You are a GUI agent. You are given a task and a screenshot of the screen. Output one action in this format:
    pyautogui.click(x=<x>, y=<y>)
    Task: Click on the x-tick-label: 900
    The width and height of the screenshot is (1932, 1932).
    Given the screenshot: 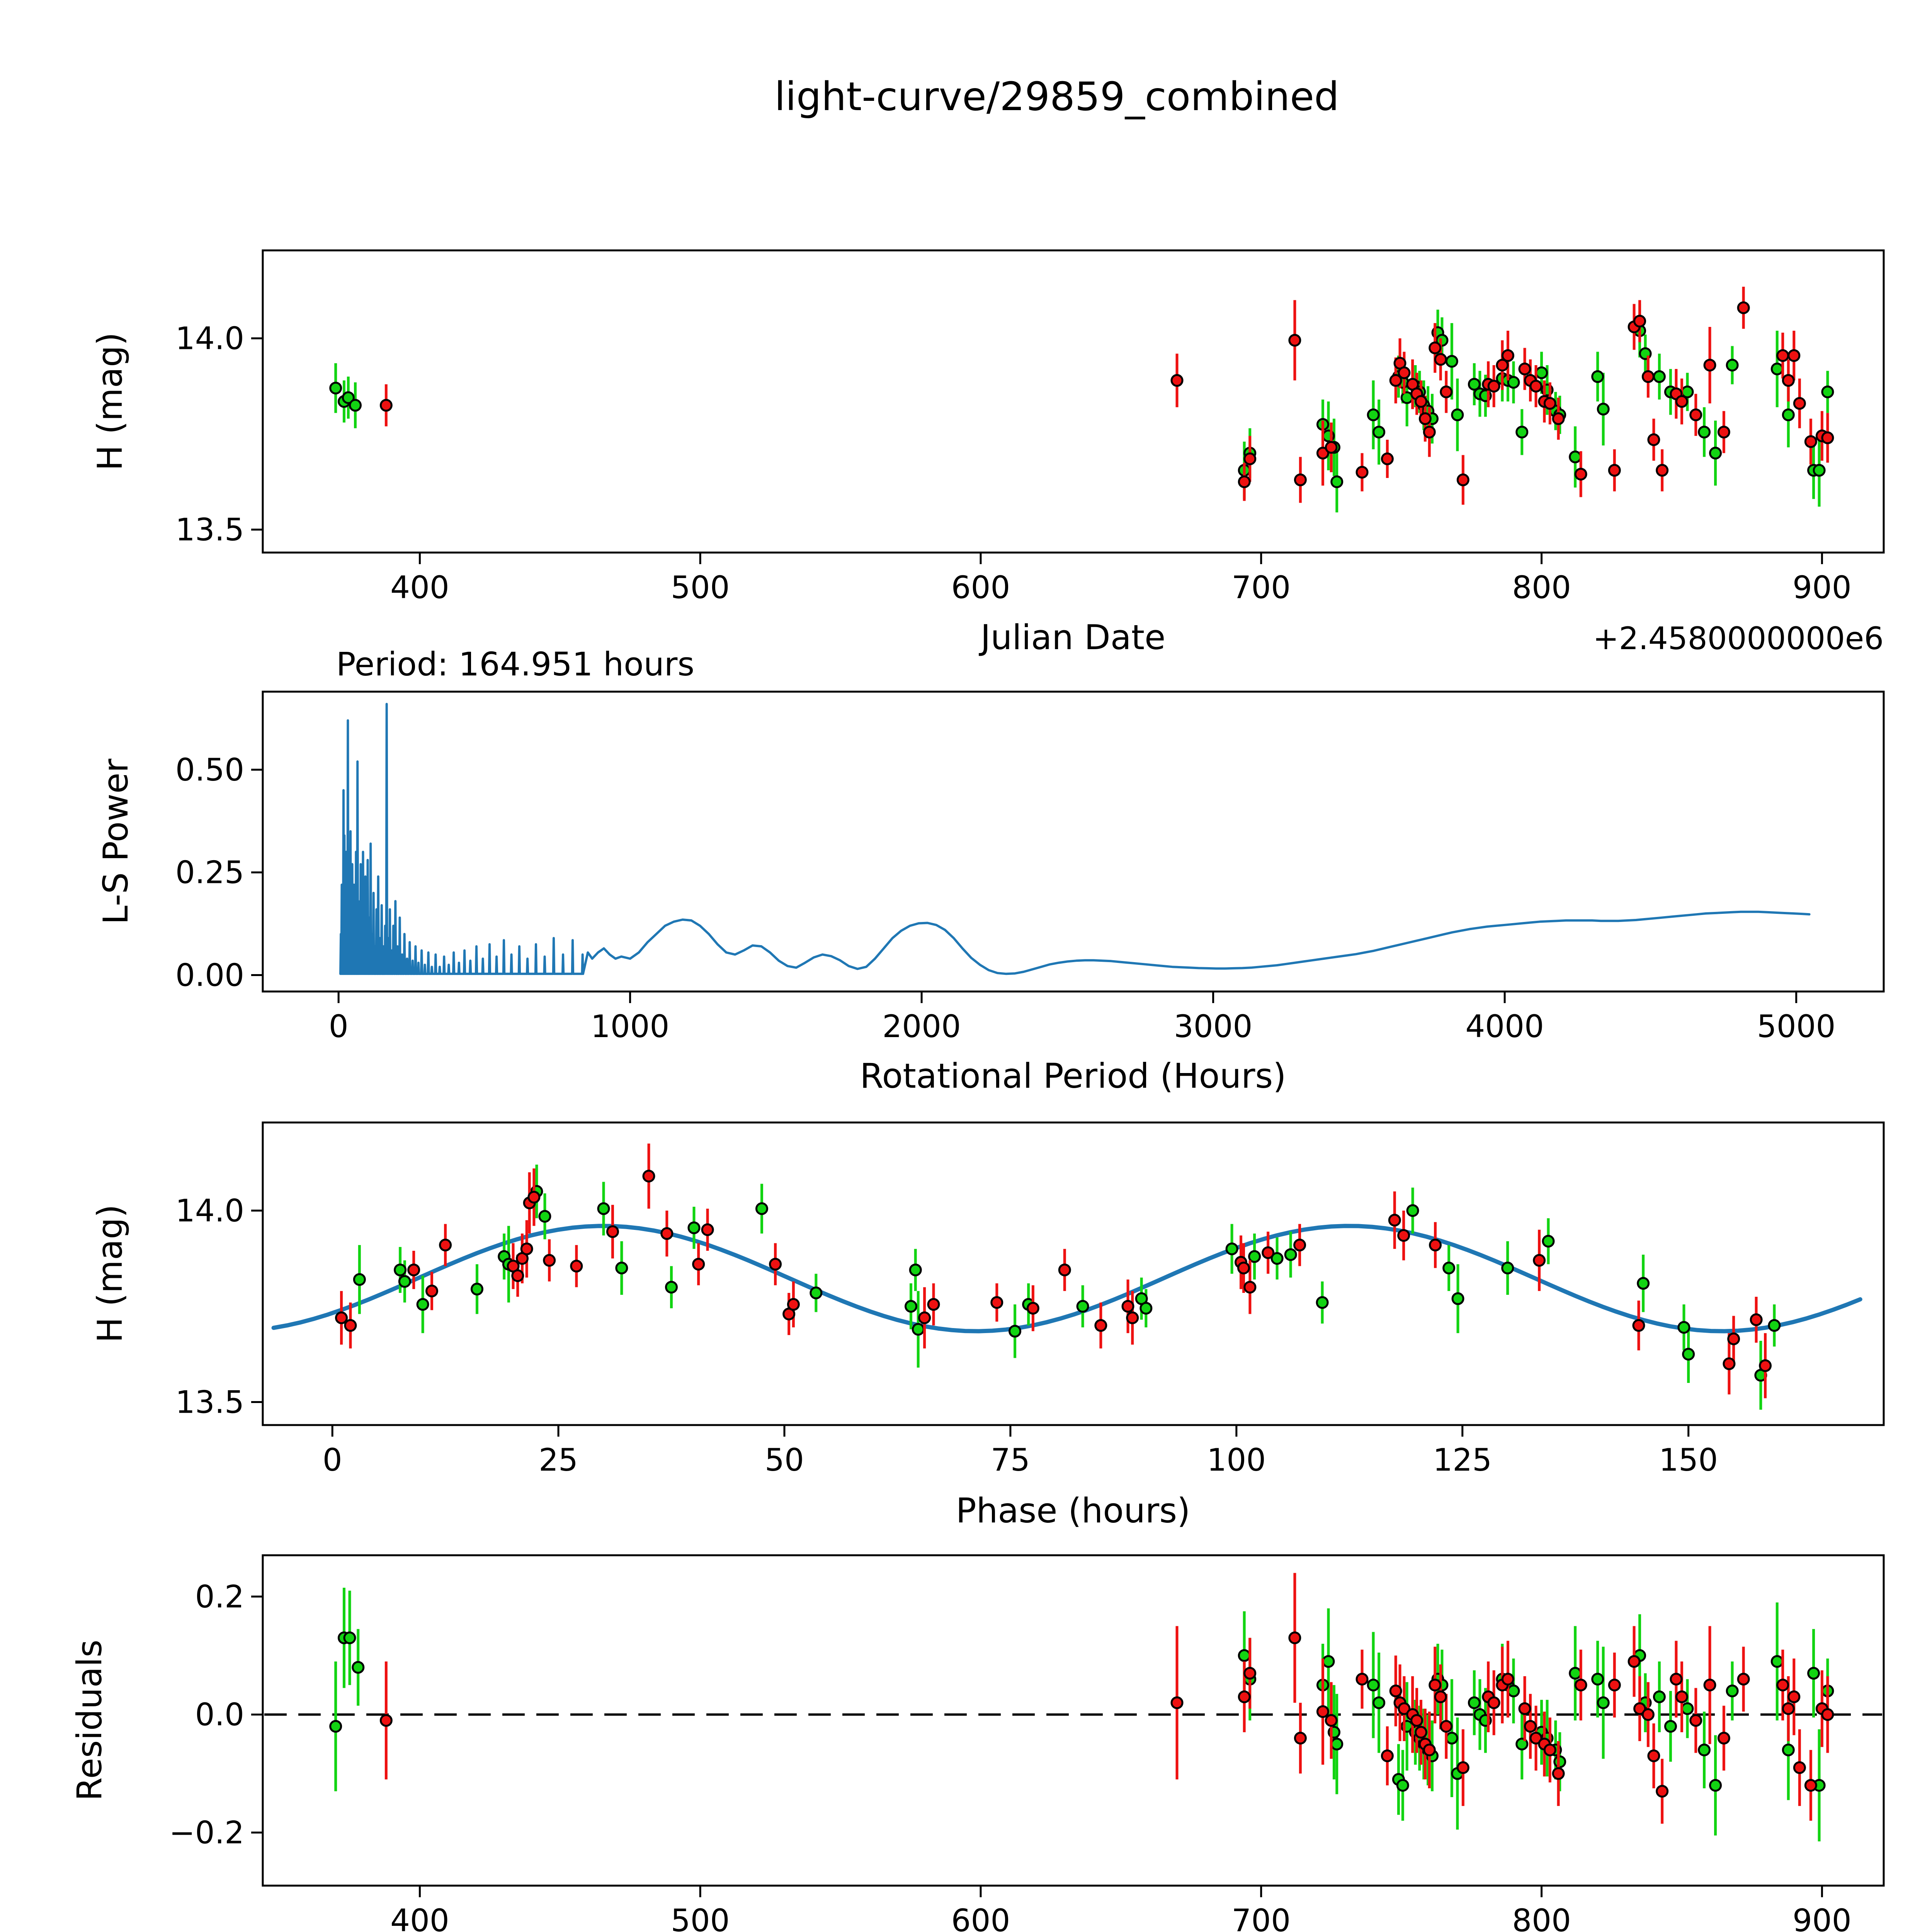 What is the action you would take?
    pyautogui.click(x=1823, y=1917)
    